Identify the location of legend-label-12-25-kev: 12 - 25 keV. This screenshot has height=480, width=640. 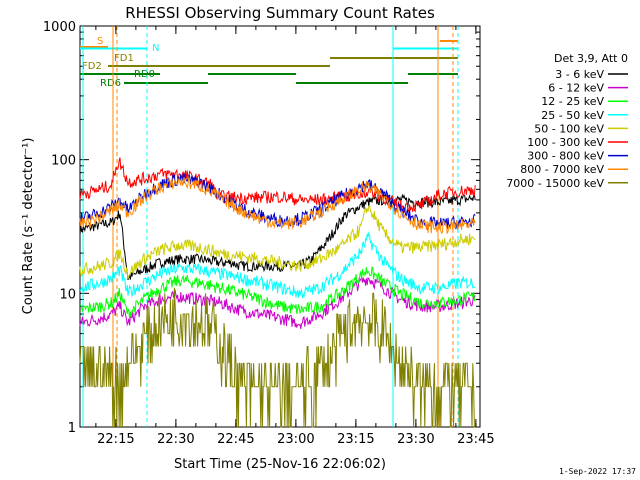
(572, 101).